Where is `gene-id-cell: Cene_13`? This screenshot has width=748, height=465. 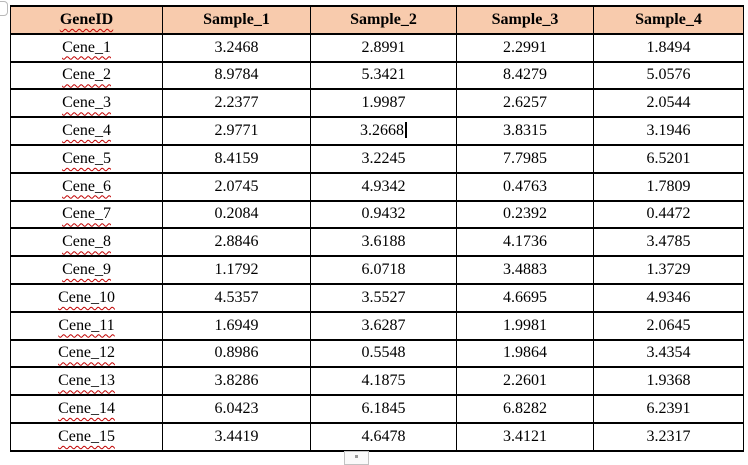
gene-id-cell: Cene_13 is located at coordinates (86, 381).